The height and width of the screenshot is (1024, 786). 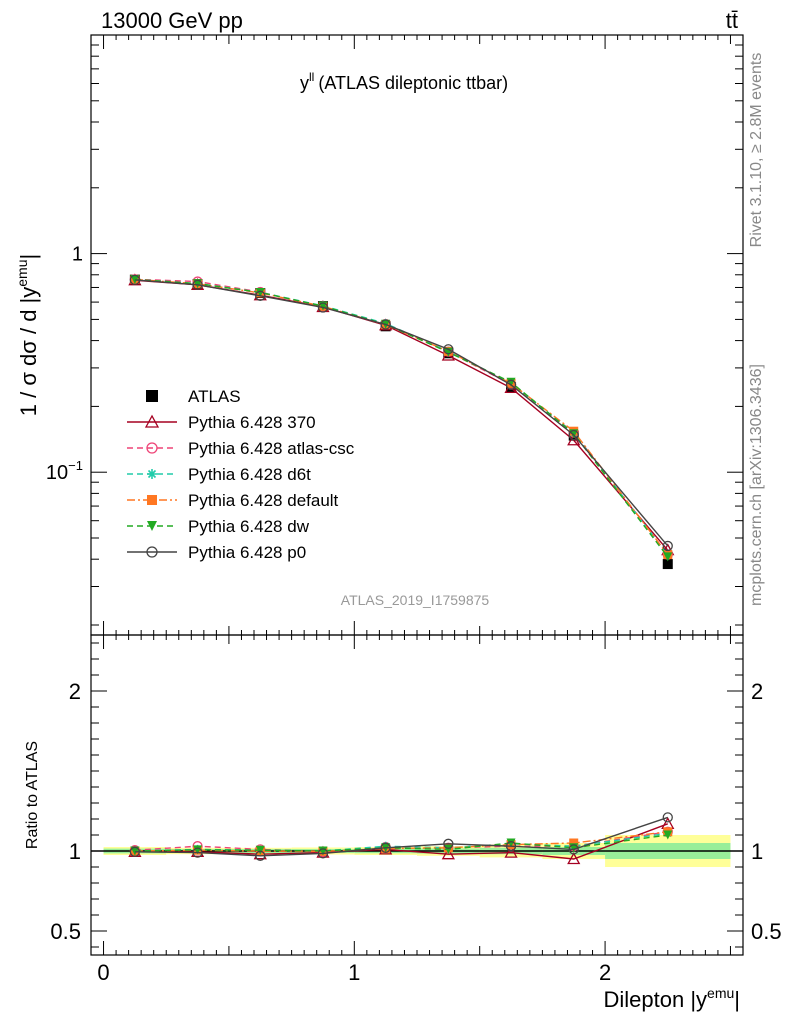 What do you see at coordinates (732, 20) in the screenshot?
I see `process-label: tt̄` at bounding box center [732, 20].